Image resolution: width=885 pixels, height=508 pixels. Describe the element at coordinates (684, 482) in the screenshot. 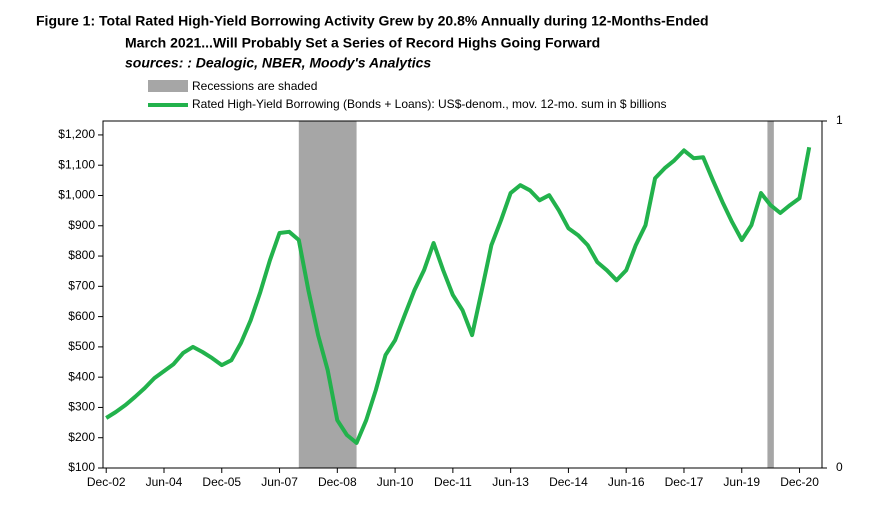

I see `x-tick-label: Dec-17` at that location.